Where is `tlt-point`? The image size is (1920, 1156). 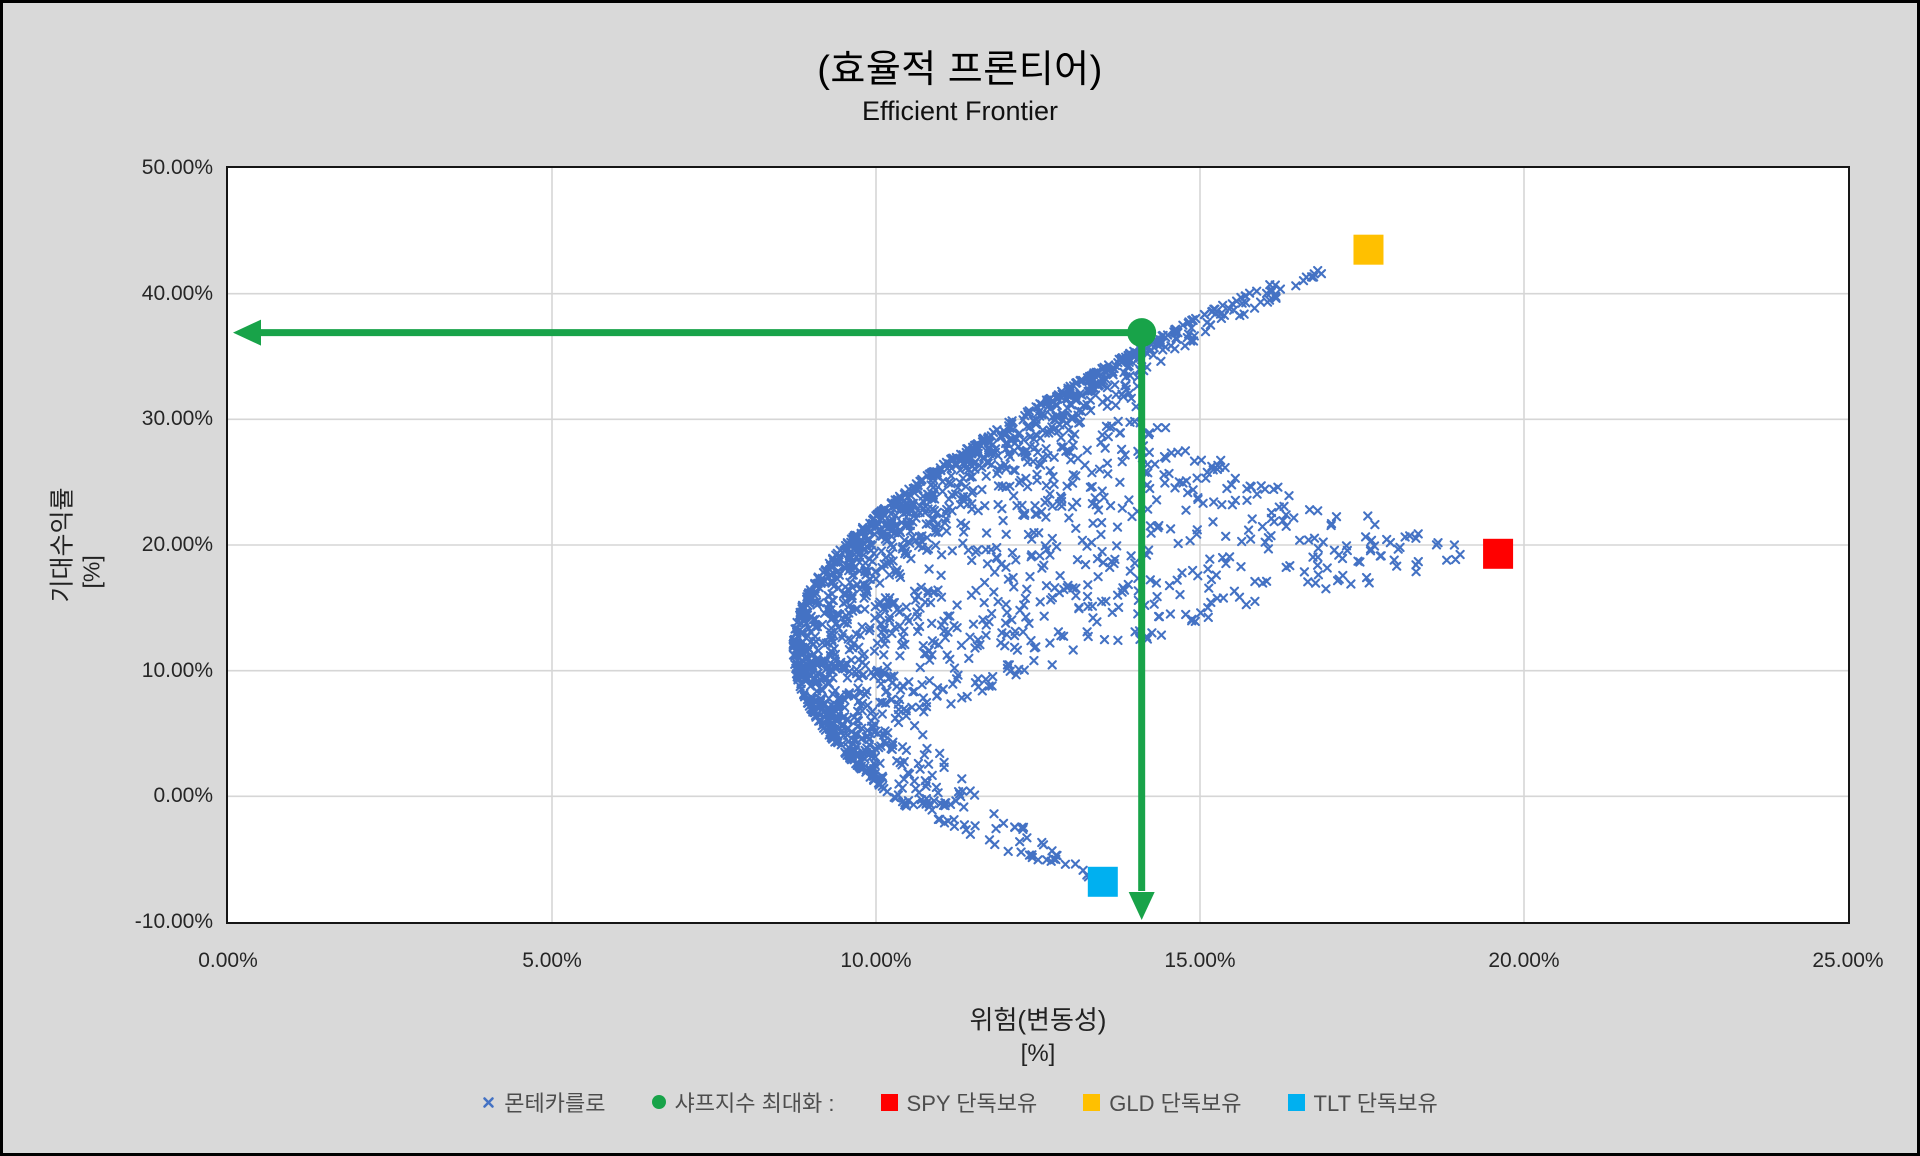
tlt-point is located at coordinates (1102, 881).